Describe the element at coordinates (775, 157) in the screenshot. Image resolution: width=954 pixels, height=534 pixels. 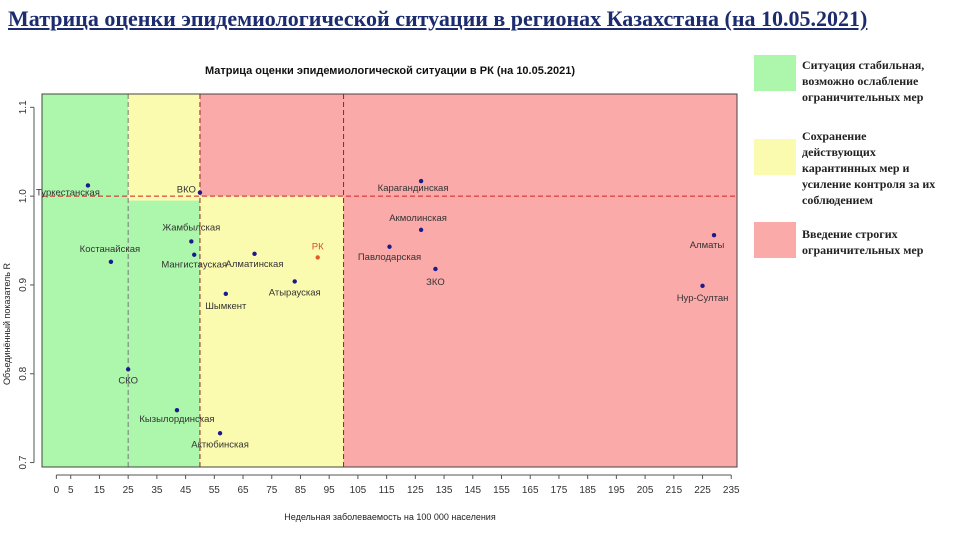
I see `legend-swatch-maintain` at that location.